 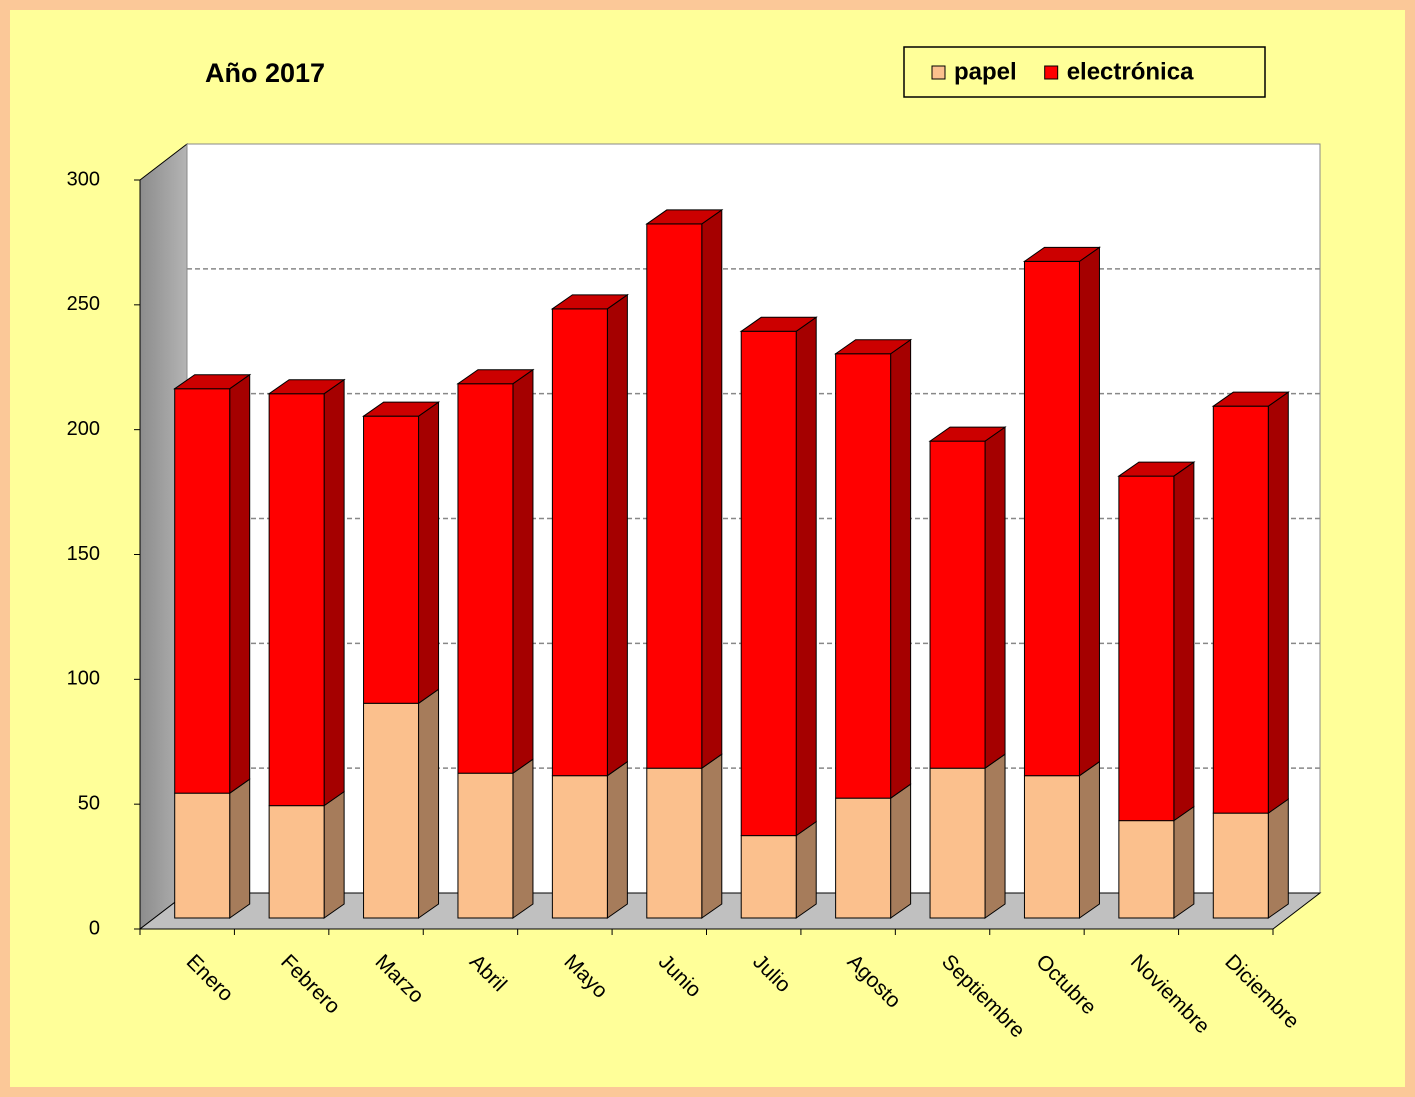 What do you see at coordinates (83, 554) in the screenshot?
I see `y-tick-label: 150` at bounding box center [83, 554].